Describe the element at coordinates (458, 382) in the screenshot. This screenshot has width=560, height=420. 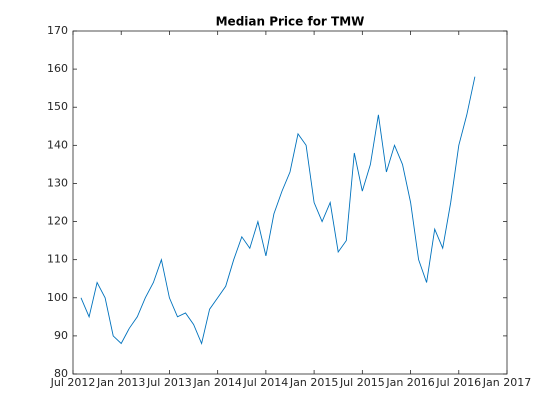
I see `x-tick-label: Jul 2016` at that location.